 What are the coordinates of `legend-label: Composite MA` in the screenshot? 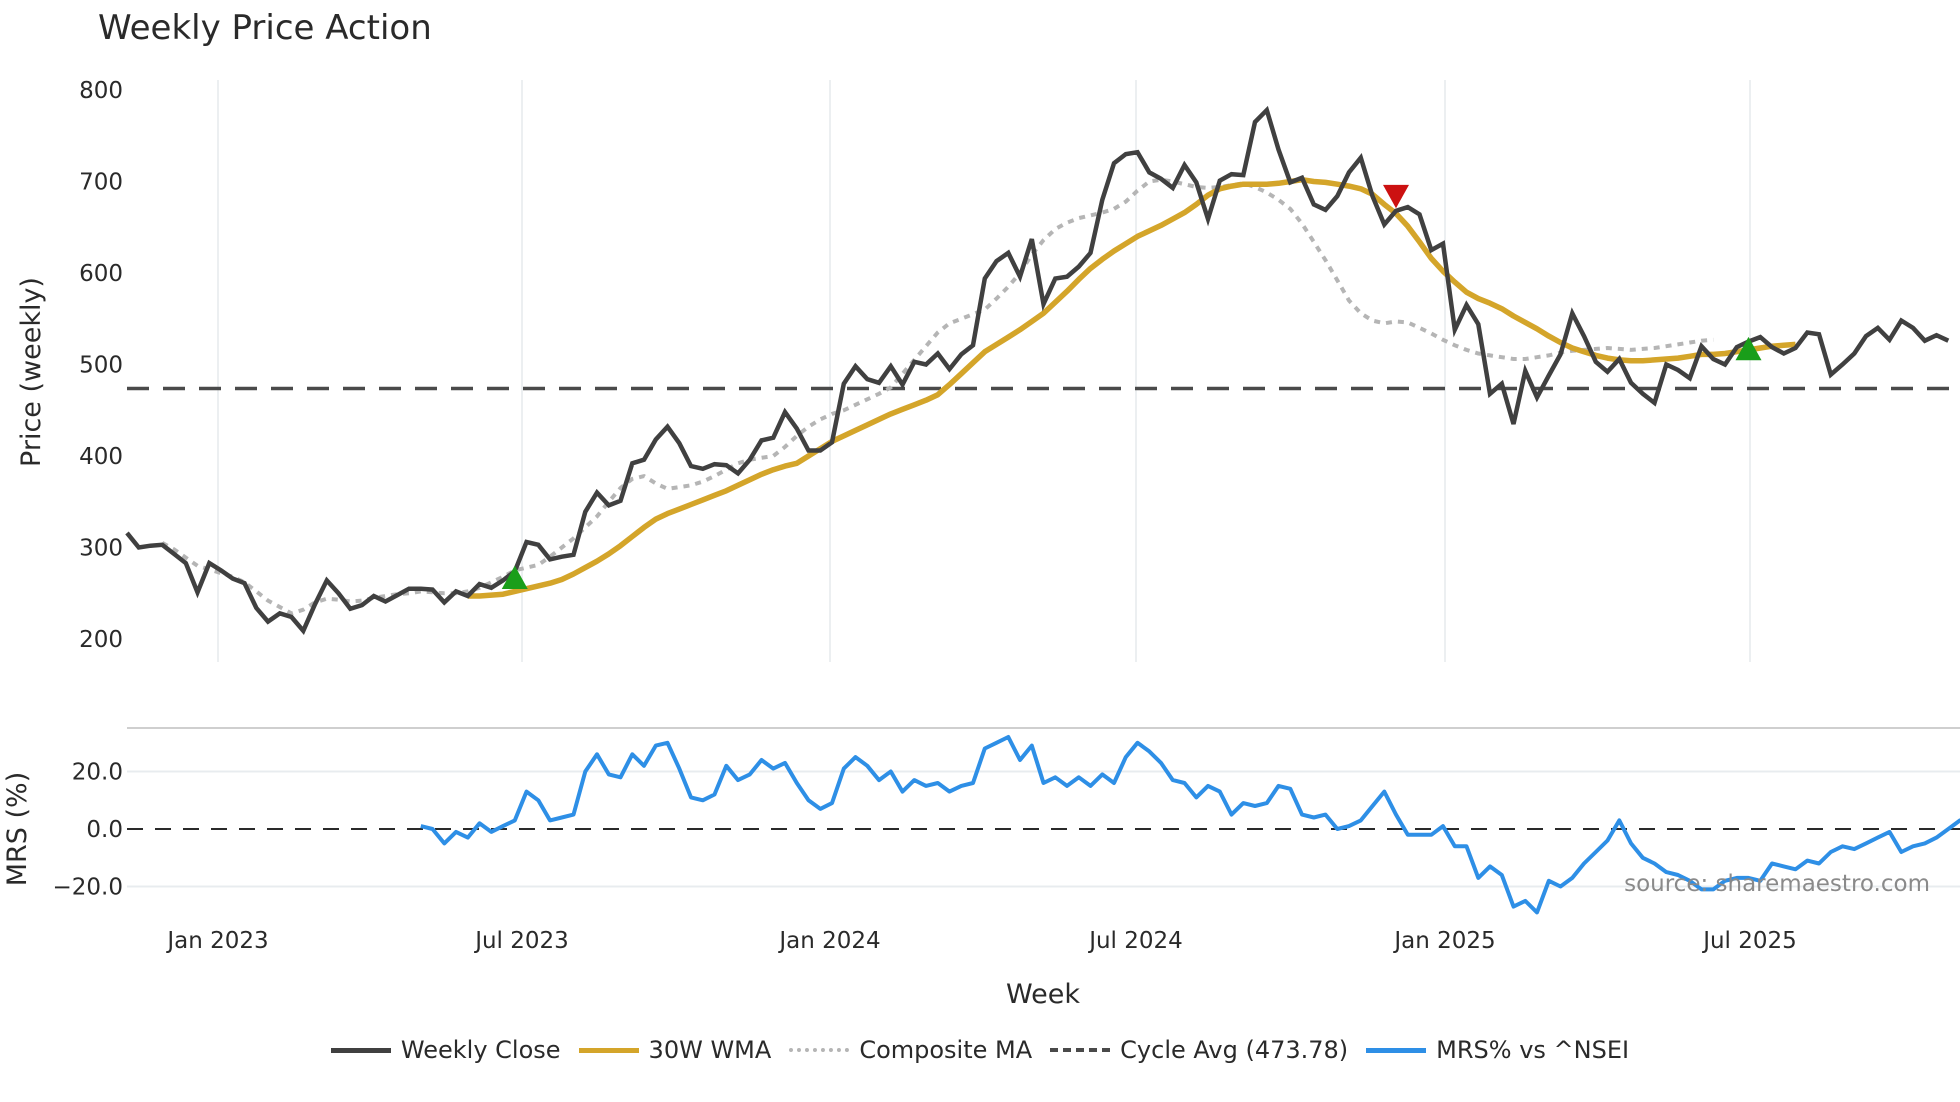 It's located at (946, 1050).